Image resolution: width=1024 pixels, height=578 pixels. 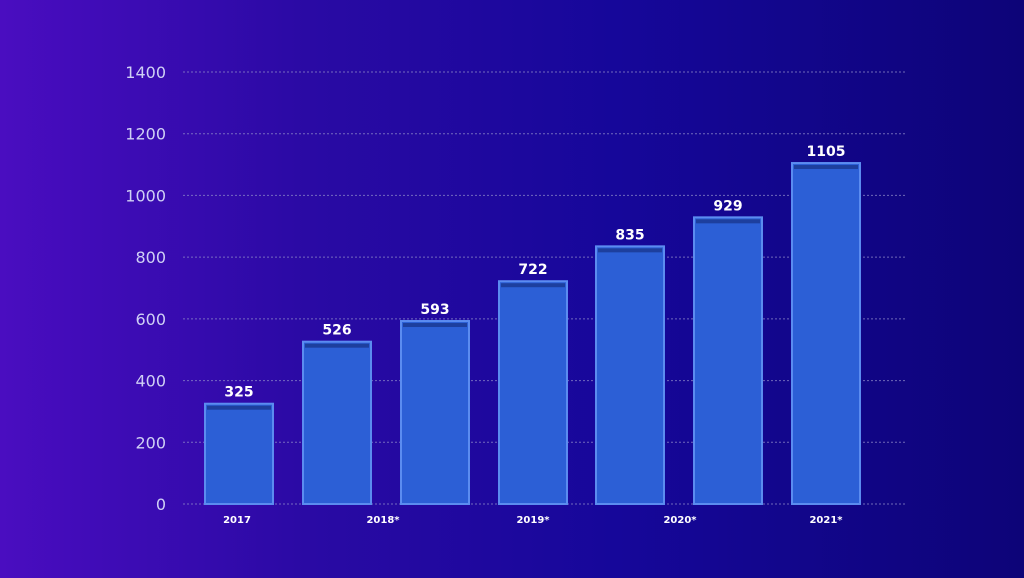 I want to click on y-tick-label: 1200, so click(x=145, y=134).